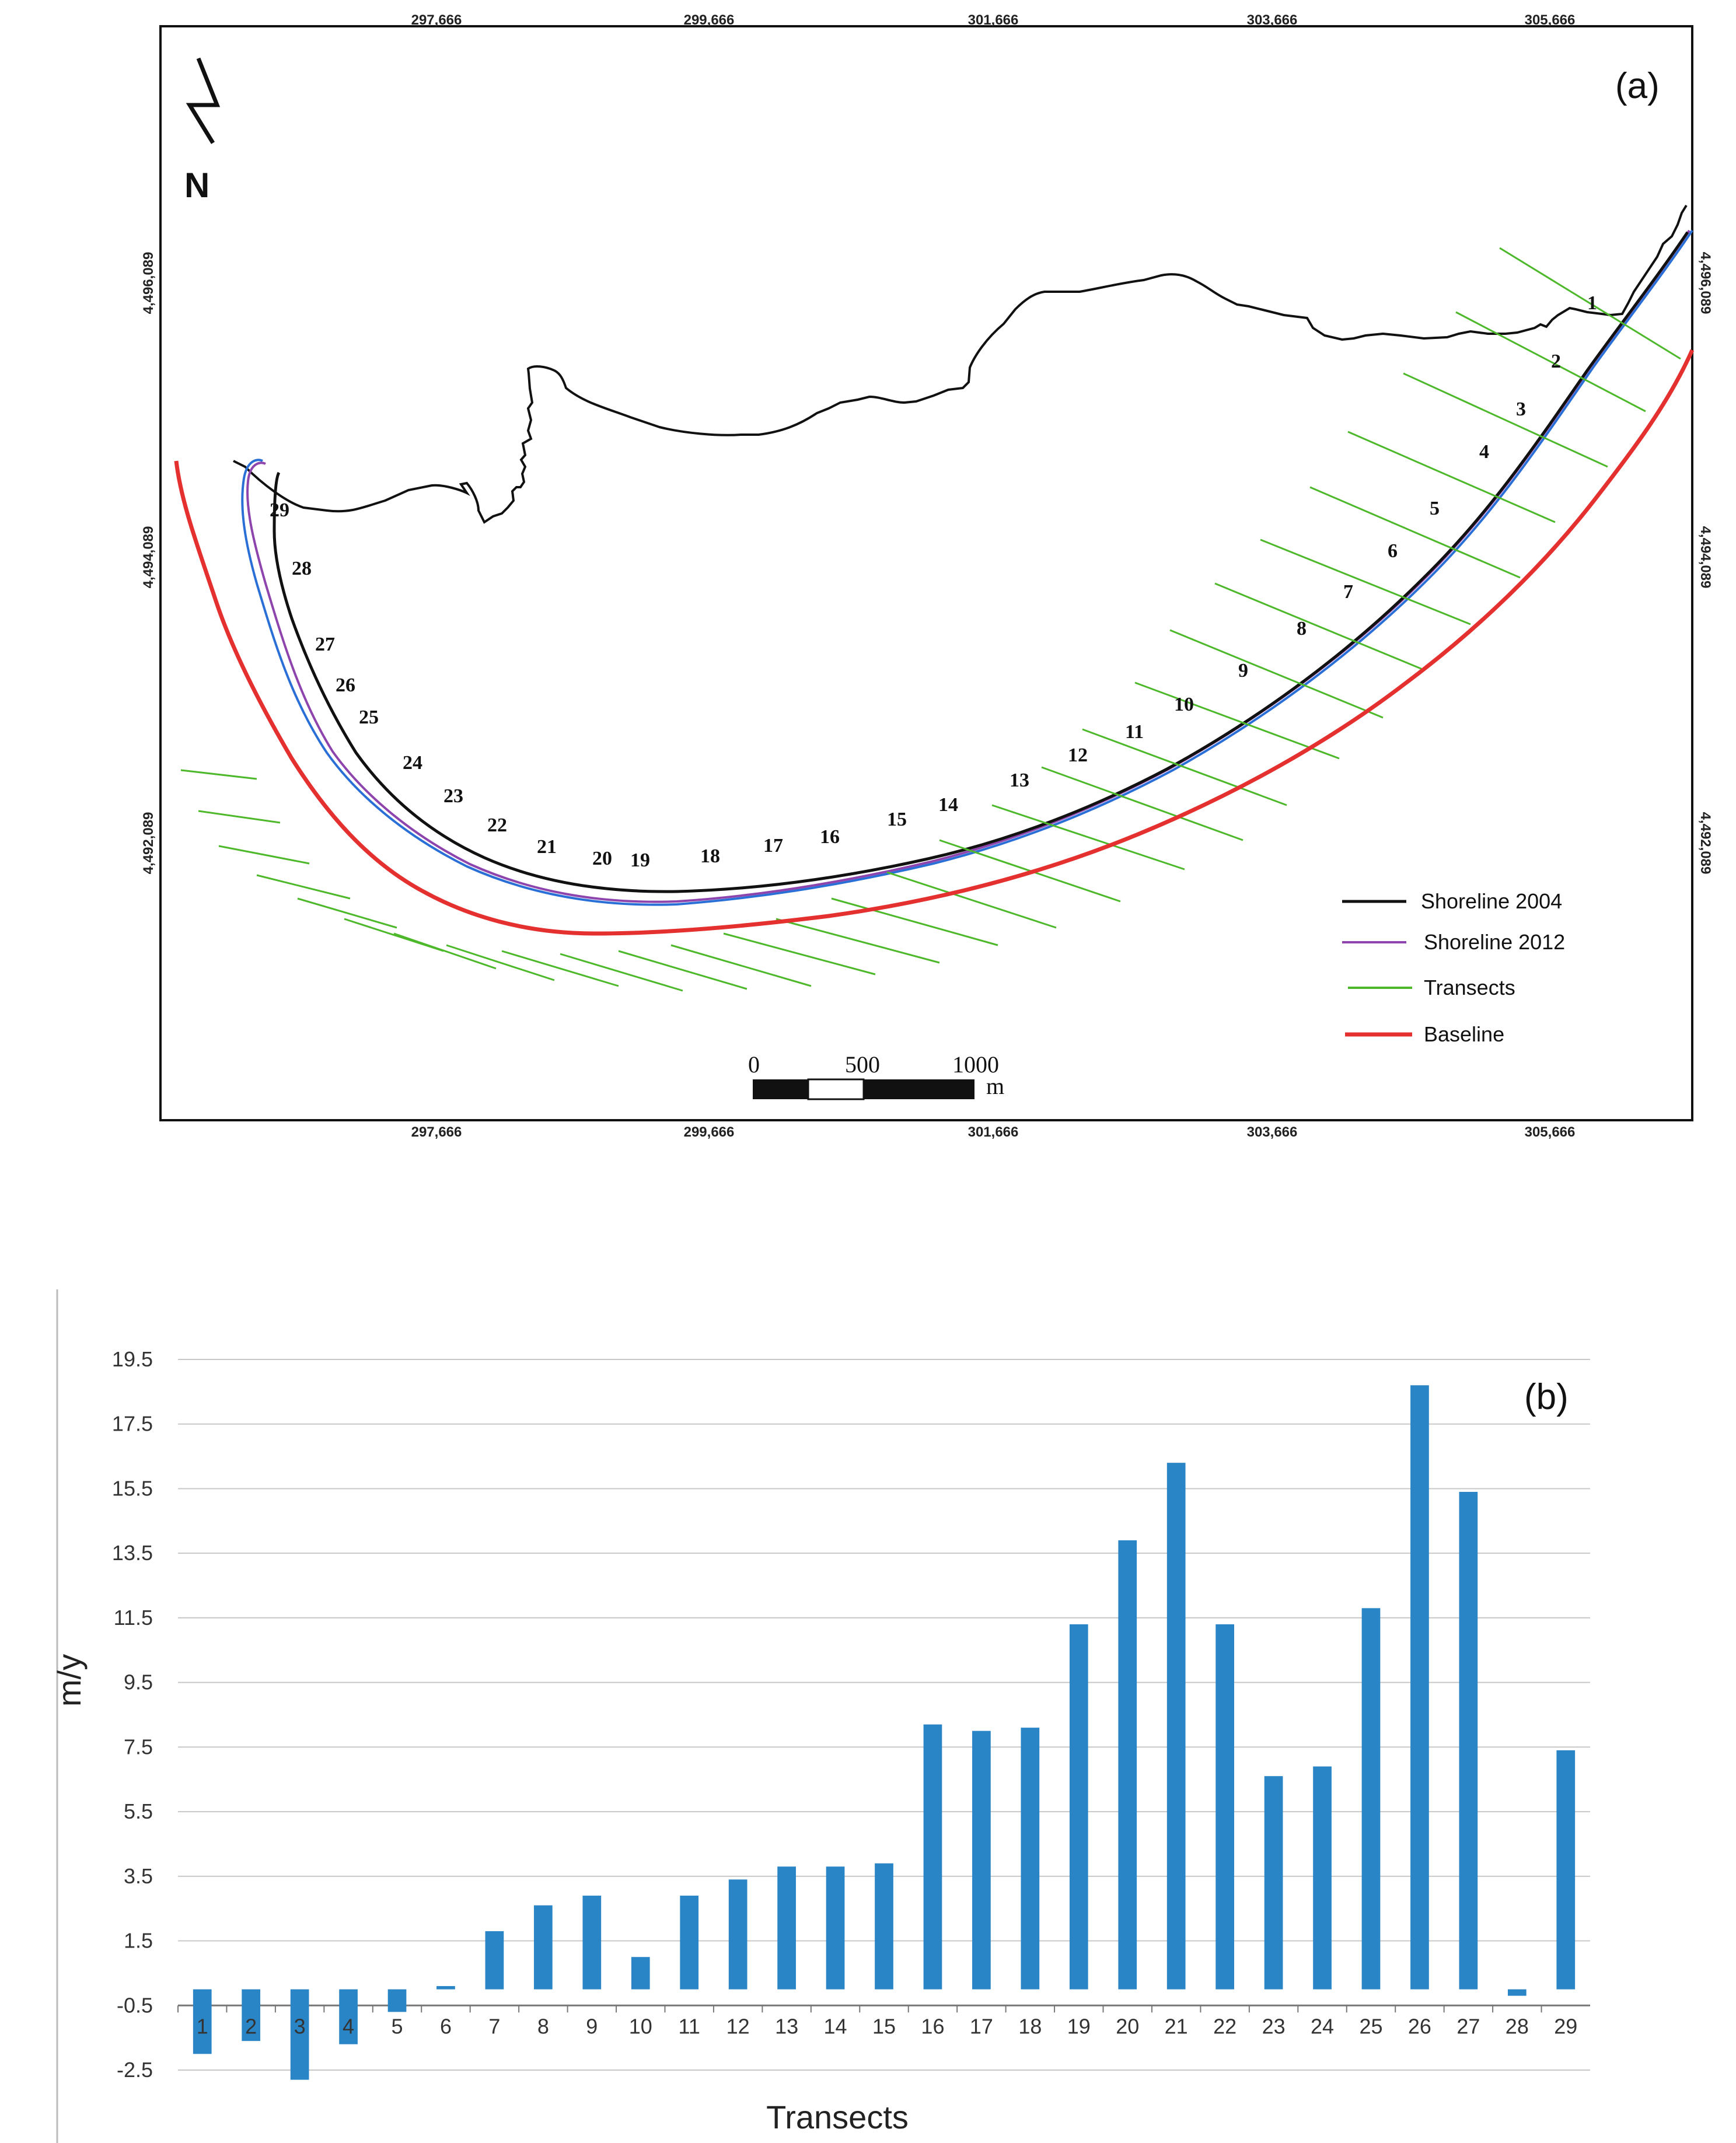 The height and width of the screenshot is (2143, 1736). What do you see at coordinates (786, 2026) in the screenshot?
I see `x-tick-label: 13` at bounding box center [786, 2026].